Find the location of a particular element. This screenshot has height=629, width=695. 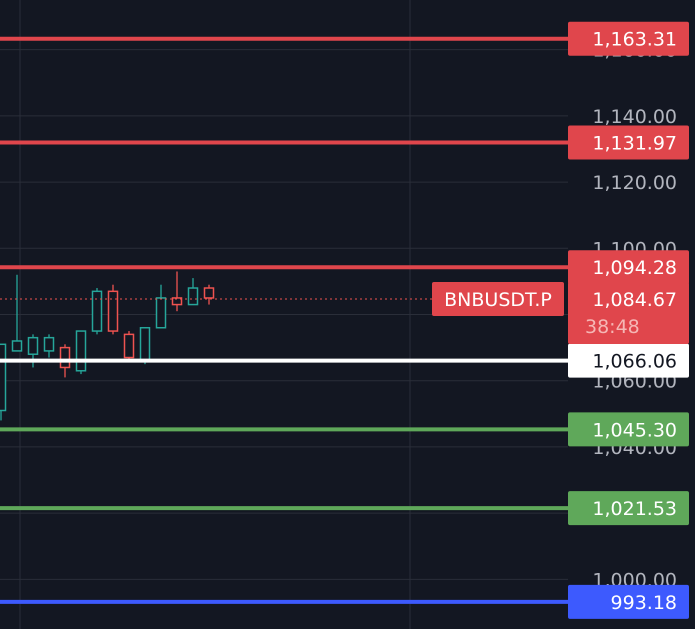

level-price-label: 1,045.30 is located at coordinates (634, 430).